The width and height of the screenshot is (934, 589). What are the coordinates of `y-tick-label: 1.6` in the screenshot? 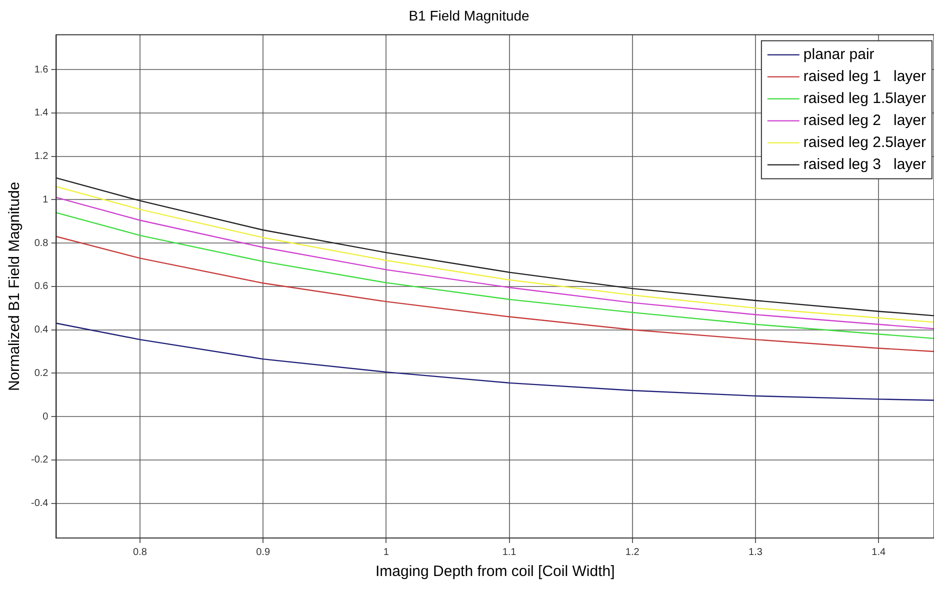 It's located at (41, 70).